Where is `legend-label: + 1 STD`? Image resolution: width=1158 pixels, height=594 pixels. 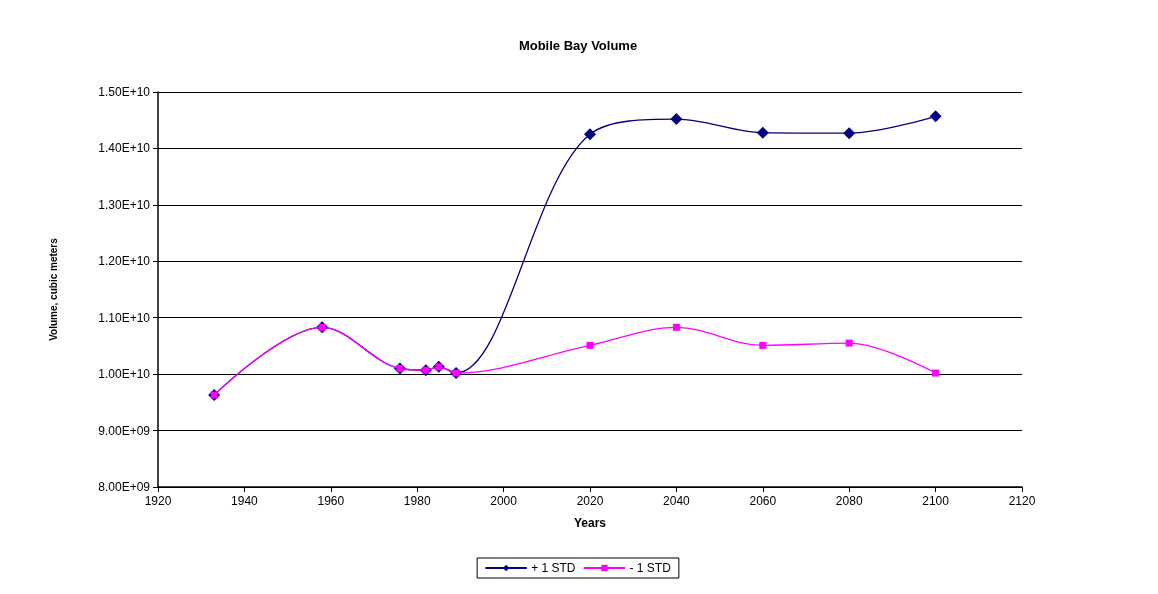
legend-label: + 1 STD is located at coordinates (553, 568).